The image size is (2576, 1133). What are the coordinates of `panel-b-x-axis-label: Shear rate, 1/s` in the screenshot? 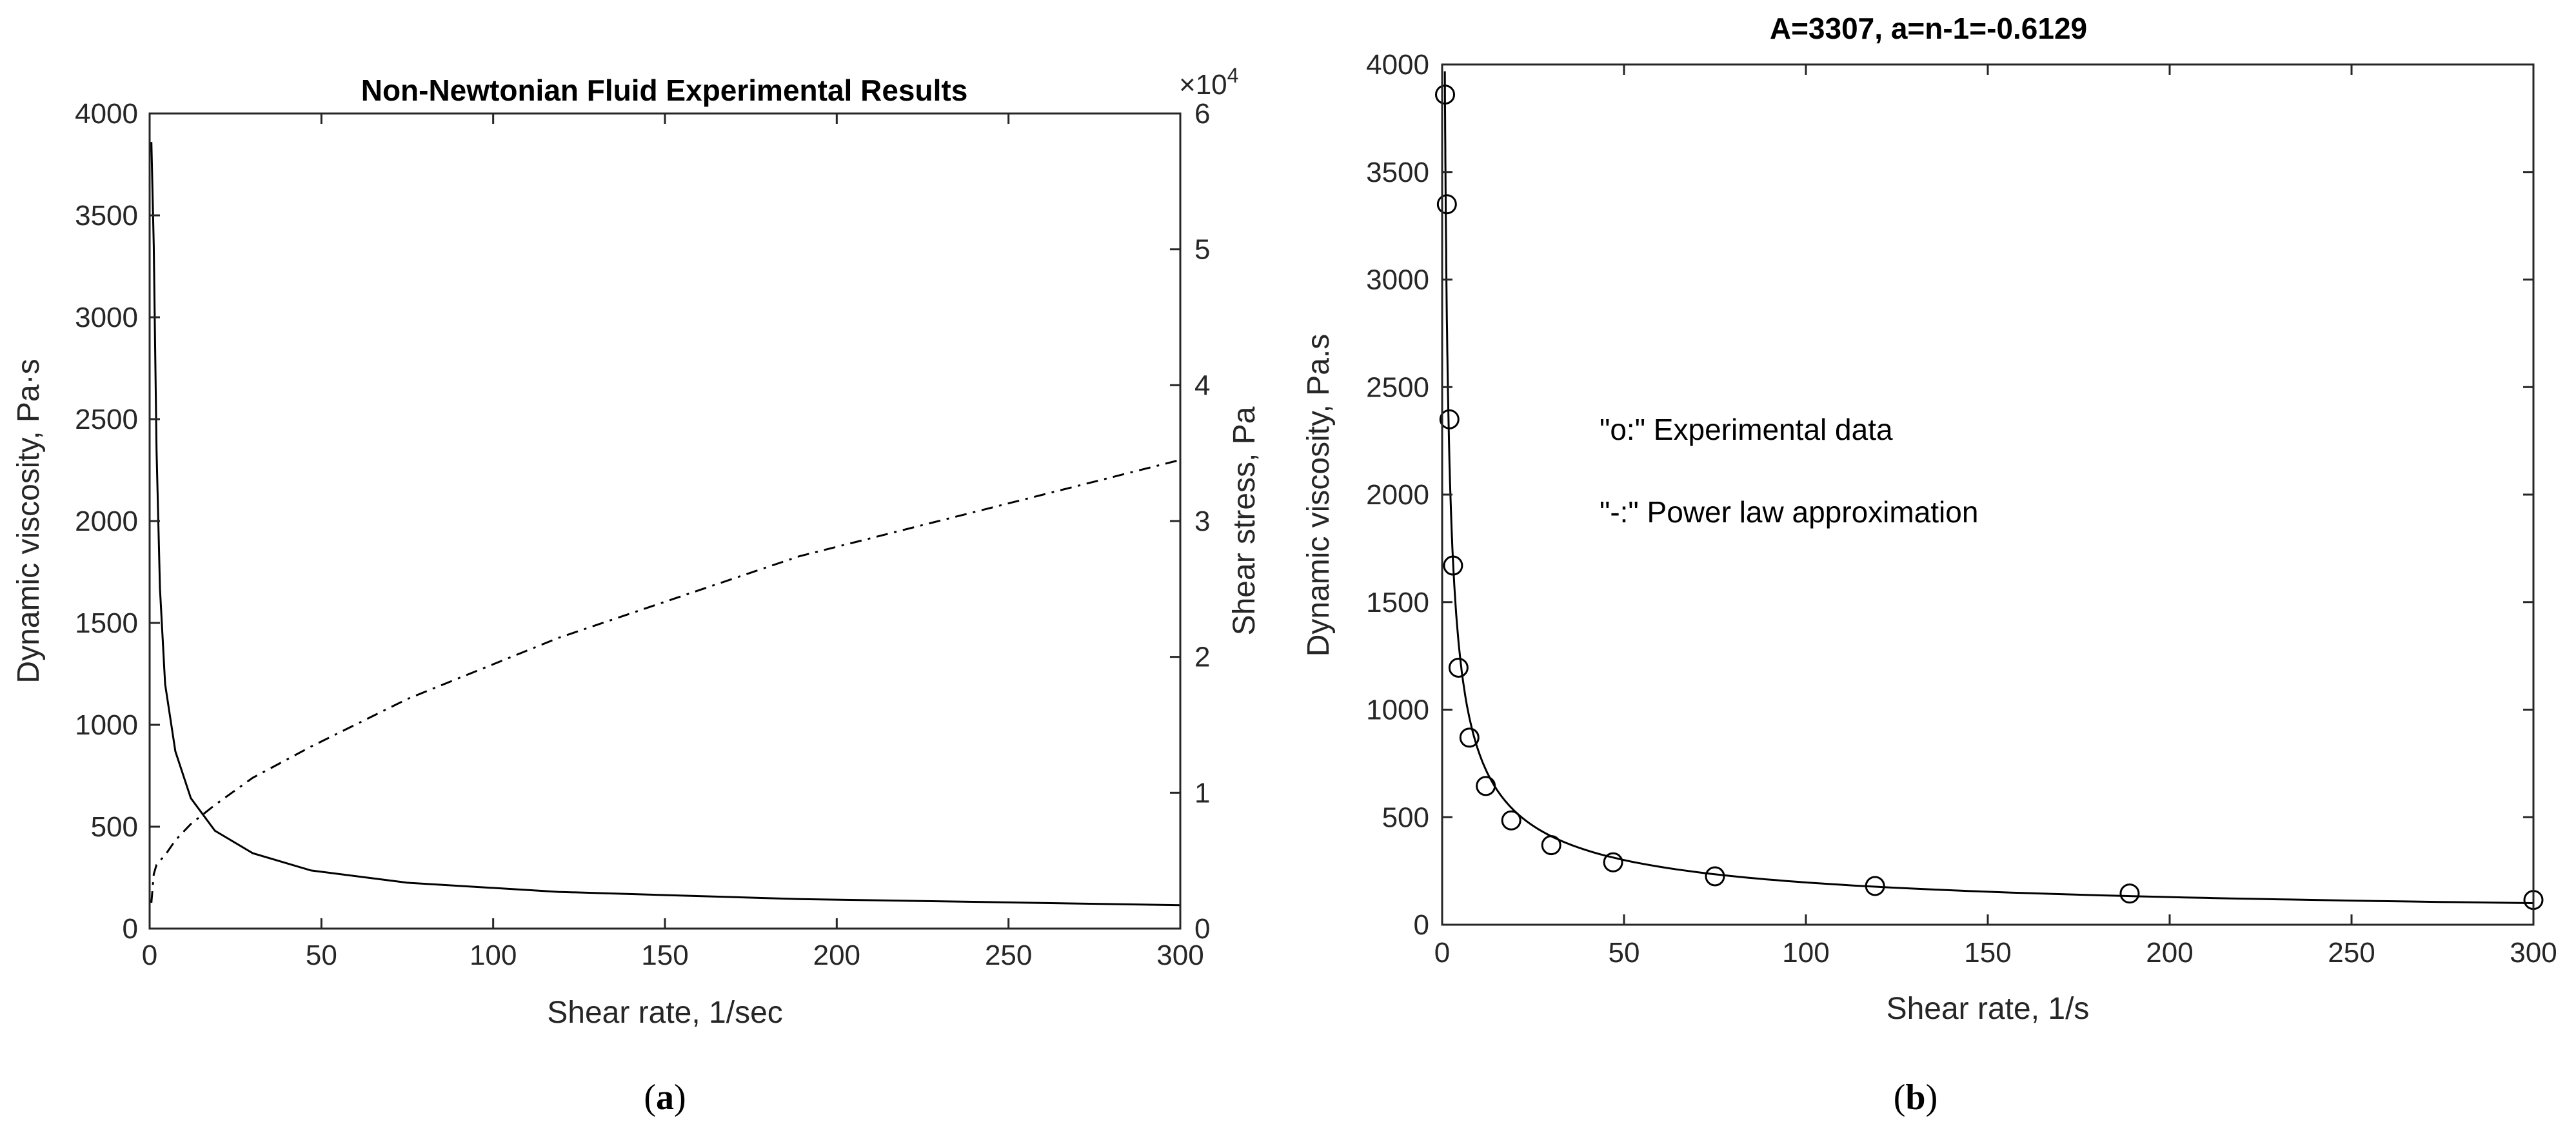 It's located at (1988, 1009).